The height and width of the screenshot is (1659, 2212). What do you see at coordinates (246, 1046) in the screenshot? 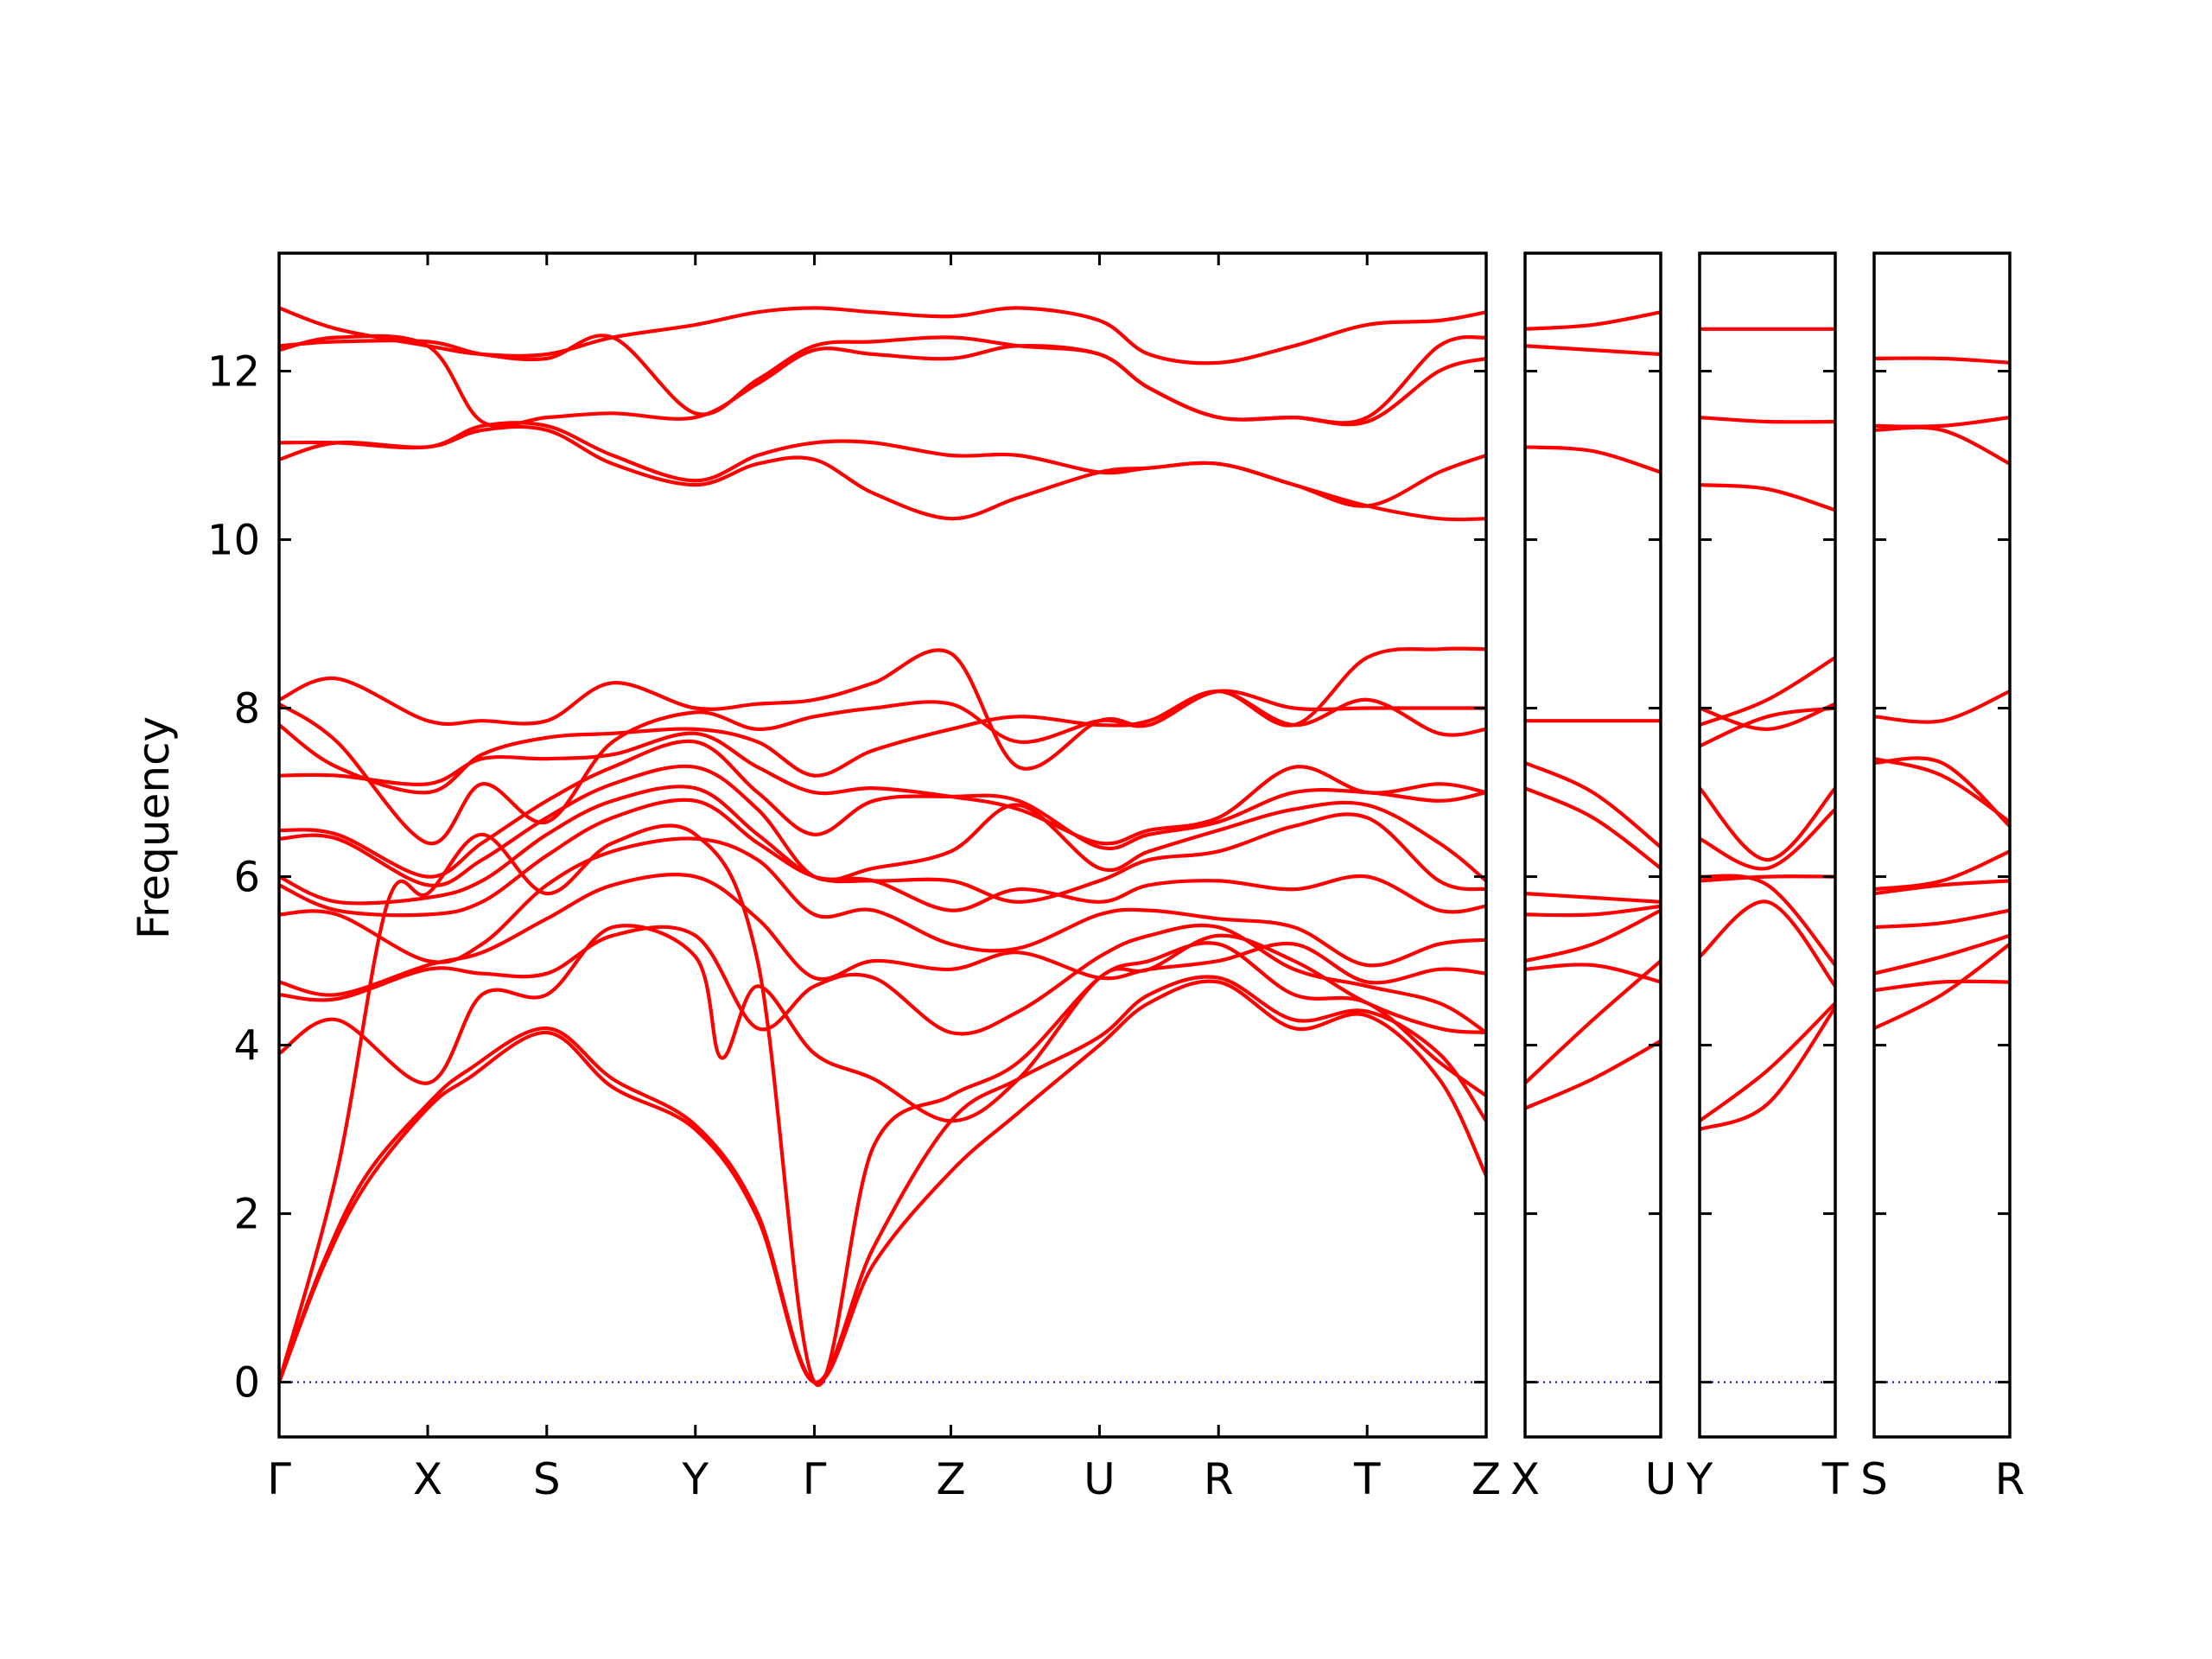
I see `y-tick-label: 4` at bounding box center [246, 1046].